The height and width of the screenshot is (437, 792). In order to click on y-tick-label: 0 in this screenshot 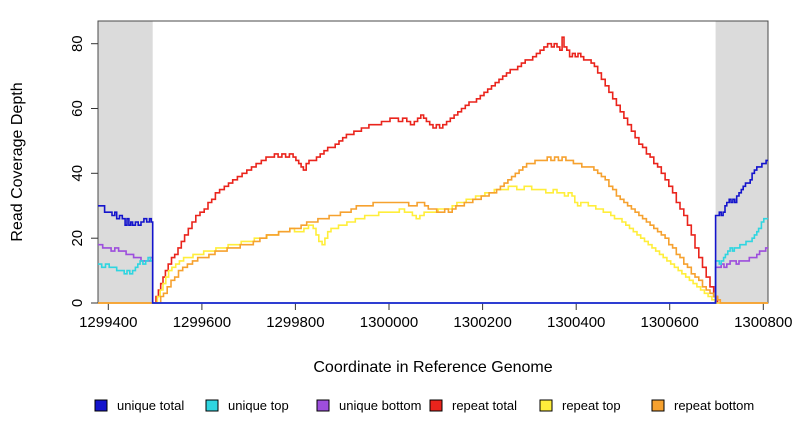, I will do `click(77, 303)`.